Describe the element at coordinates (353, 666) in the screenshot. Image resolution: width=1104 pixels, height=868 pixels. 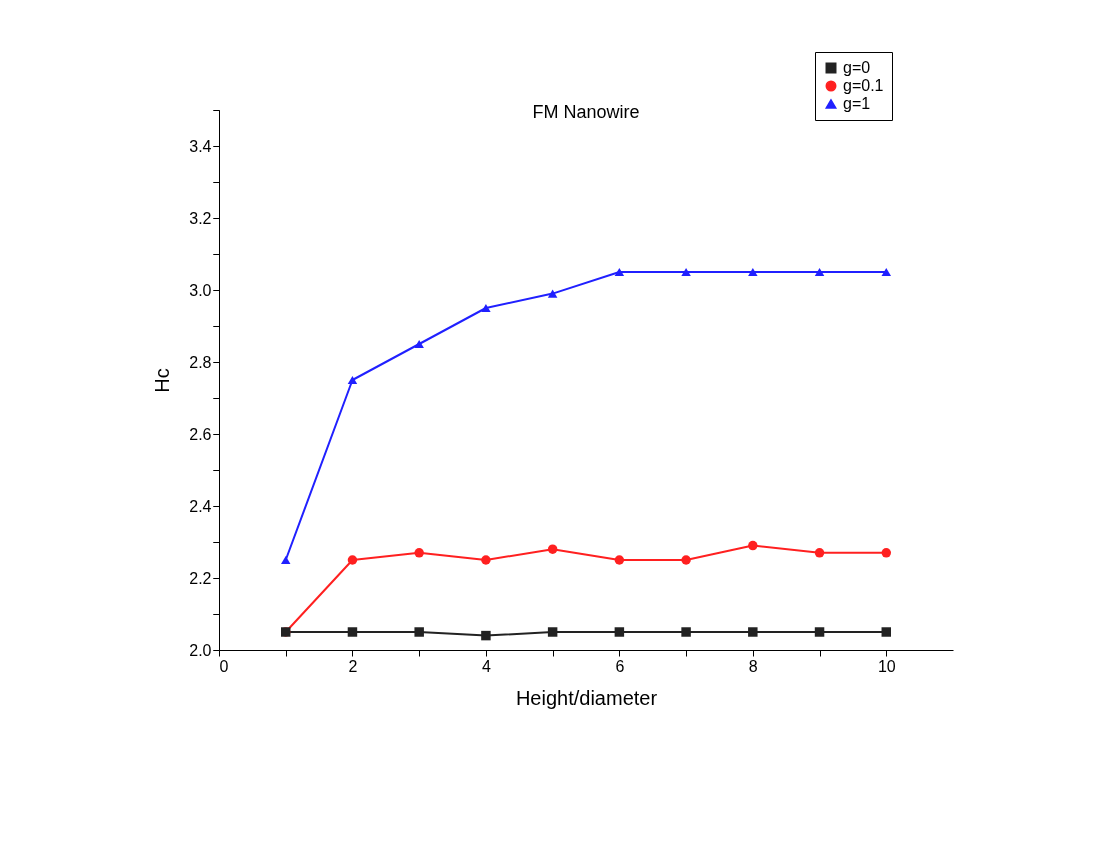
I see `x-tick-label: 2` at that location.